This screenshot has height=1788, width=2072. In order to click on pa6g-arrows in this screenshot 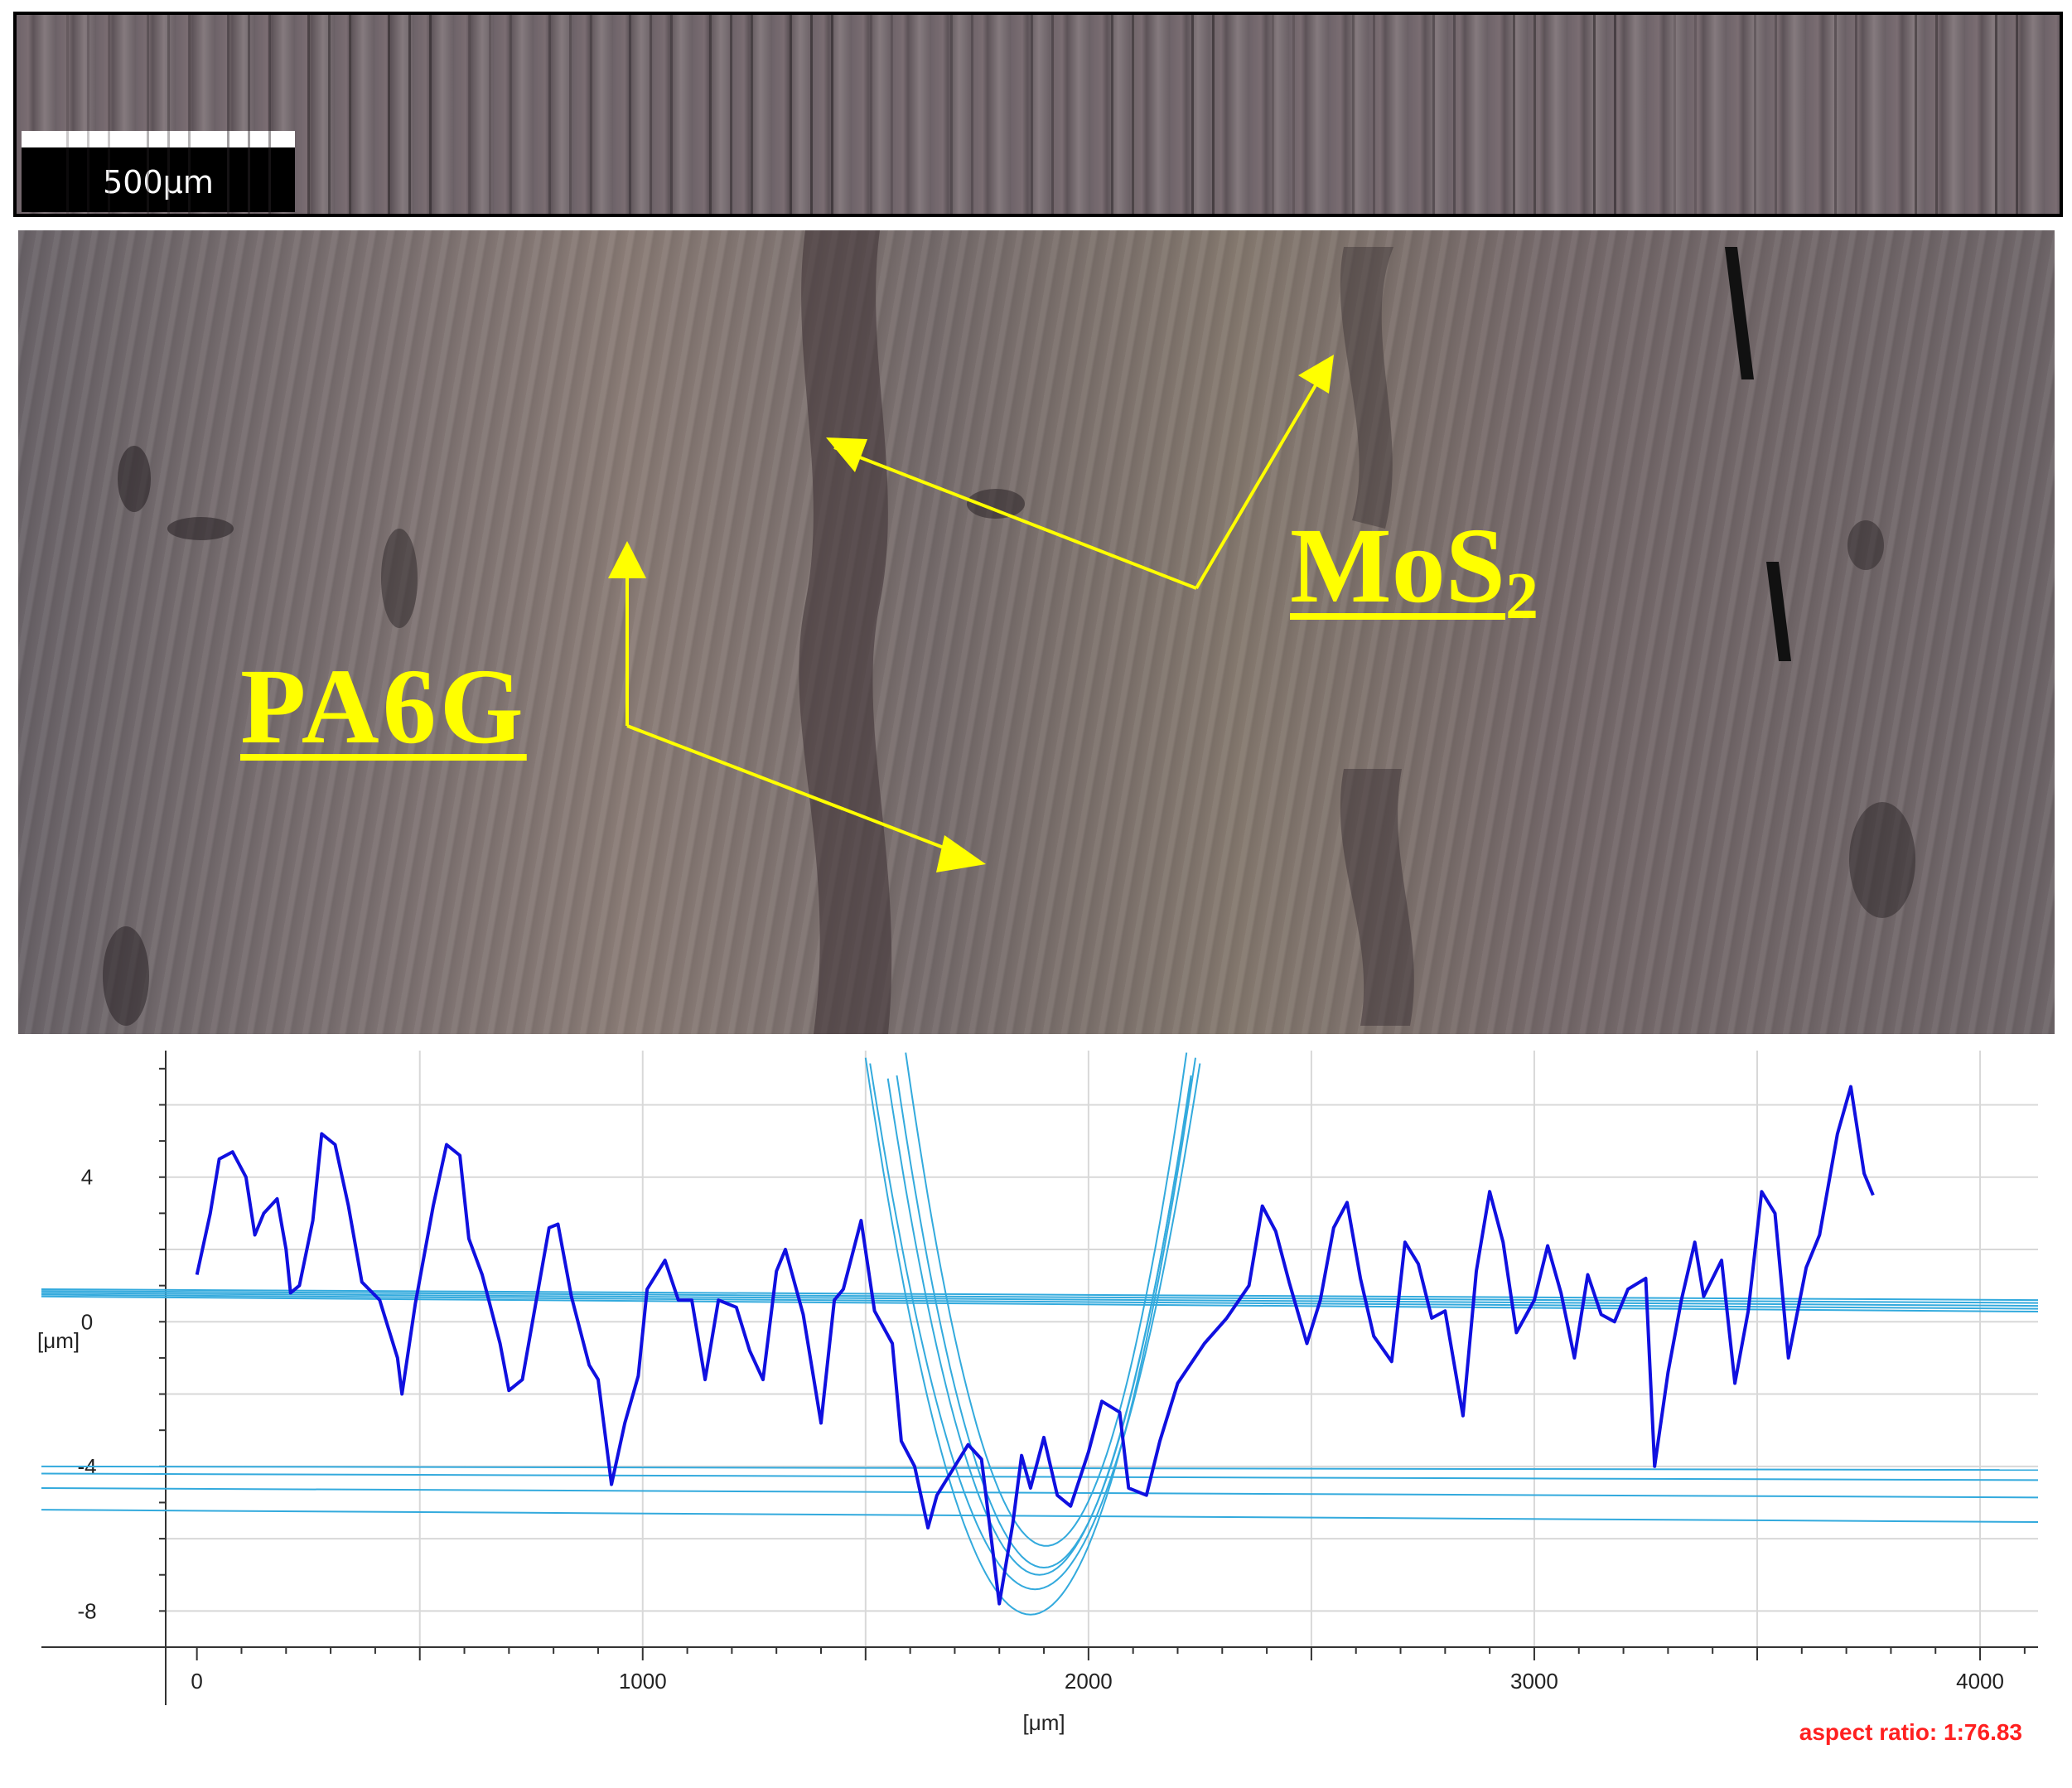, I will do `click(790, 711)`.